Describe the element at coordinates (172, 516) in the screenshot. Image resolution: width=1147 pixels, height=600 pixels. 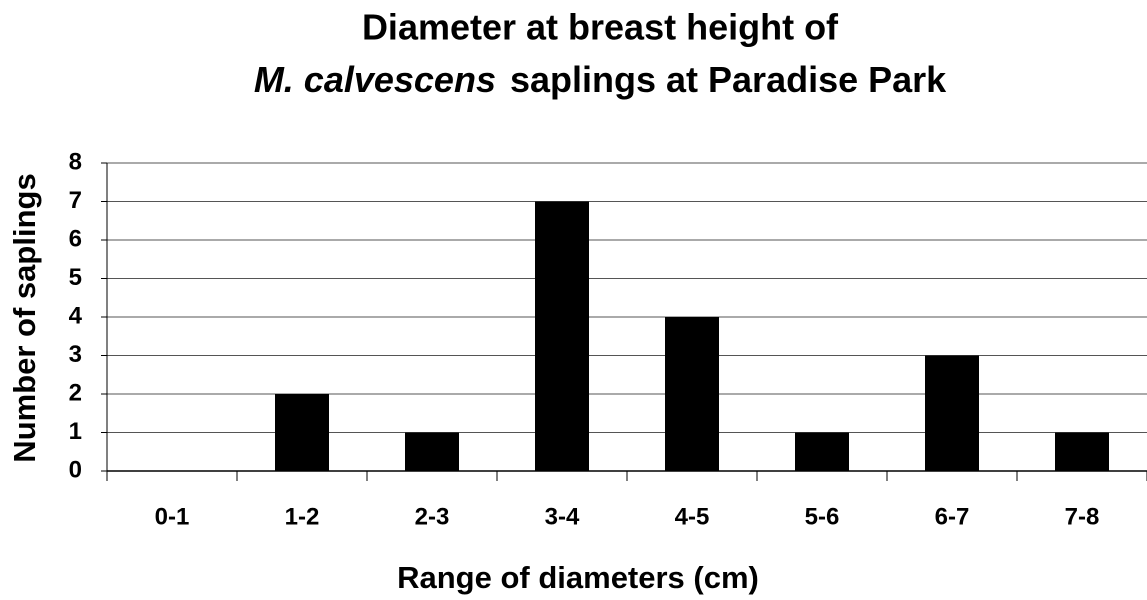
I see `x-tick-label: 0-1` at that location.